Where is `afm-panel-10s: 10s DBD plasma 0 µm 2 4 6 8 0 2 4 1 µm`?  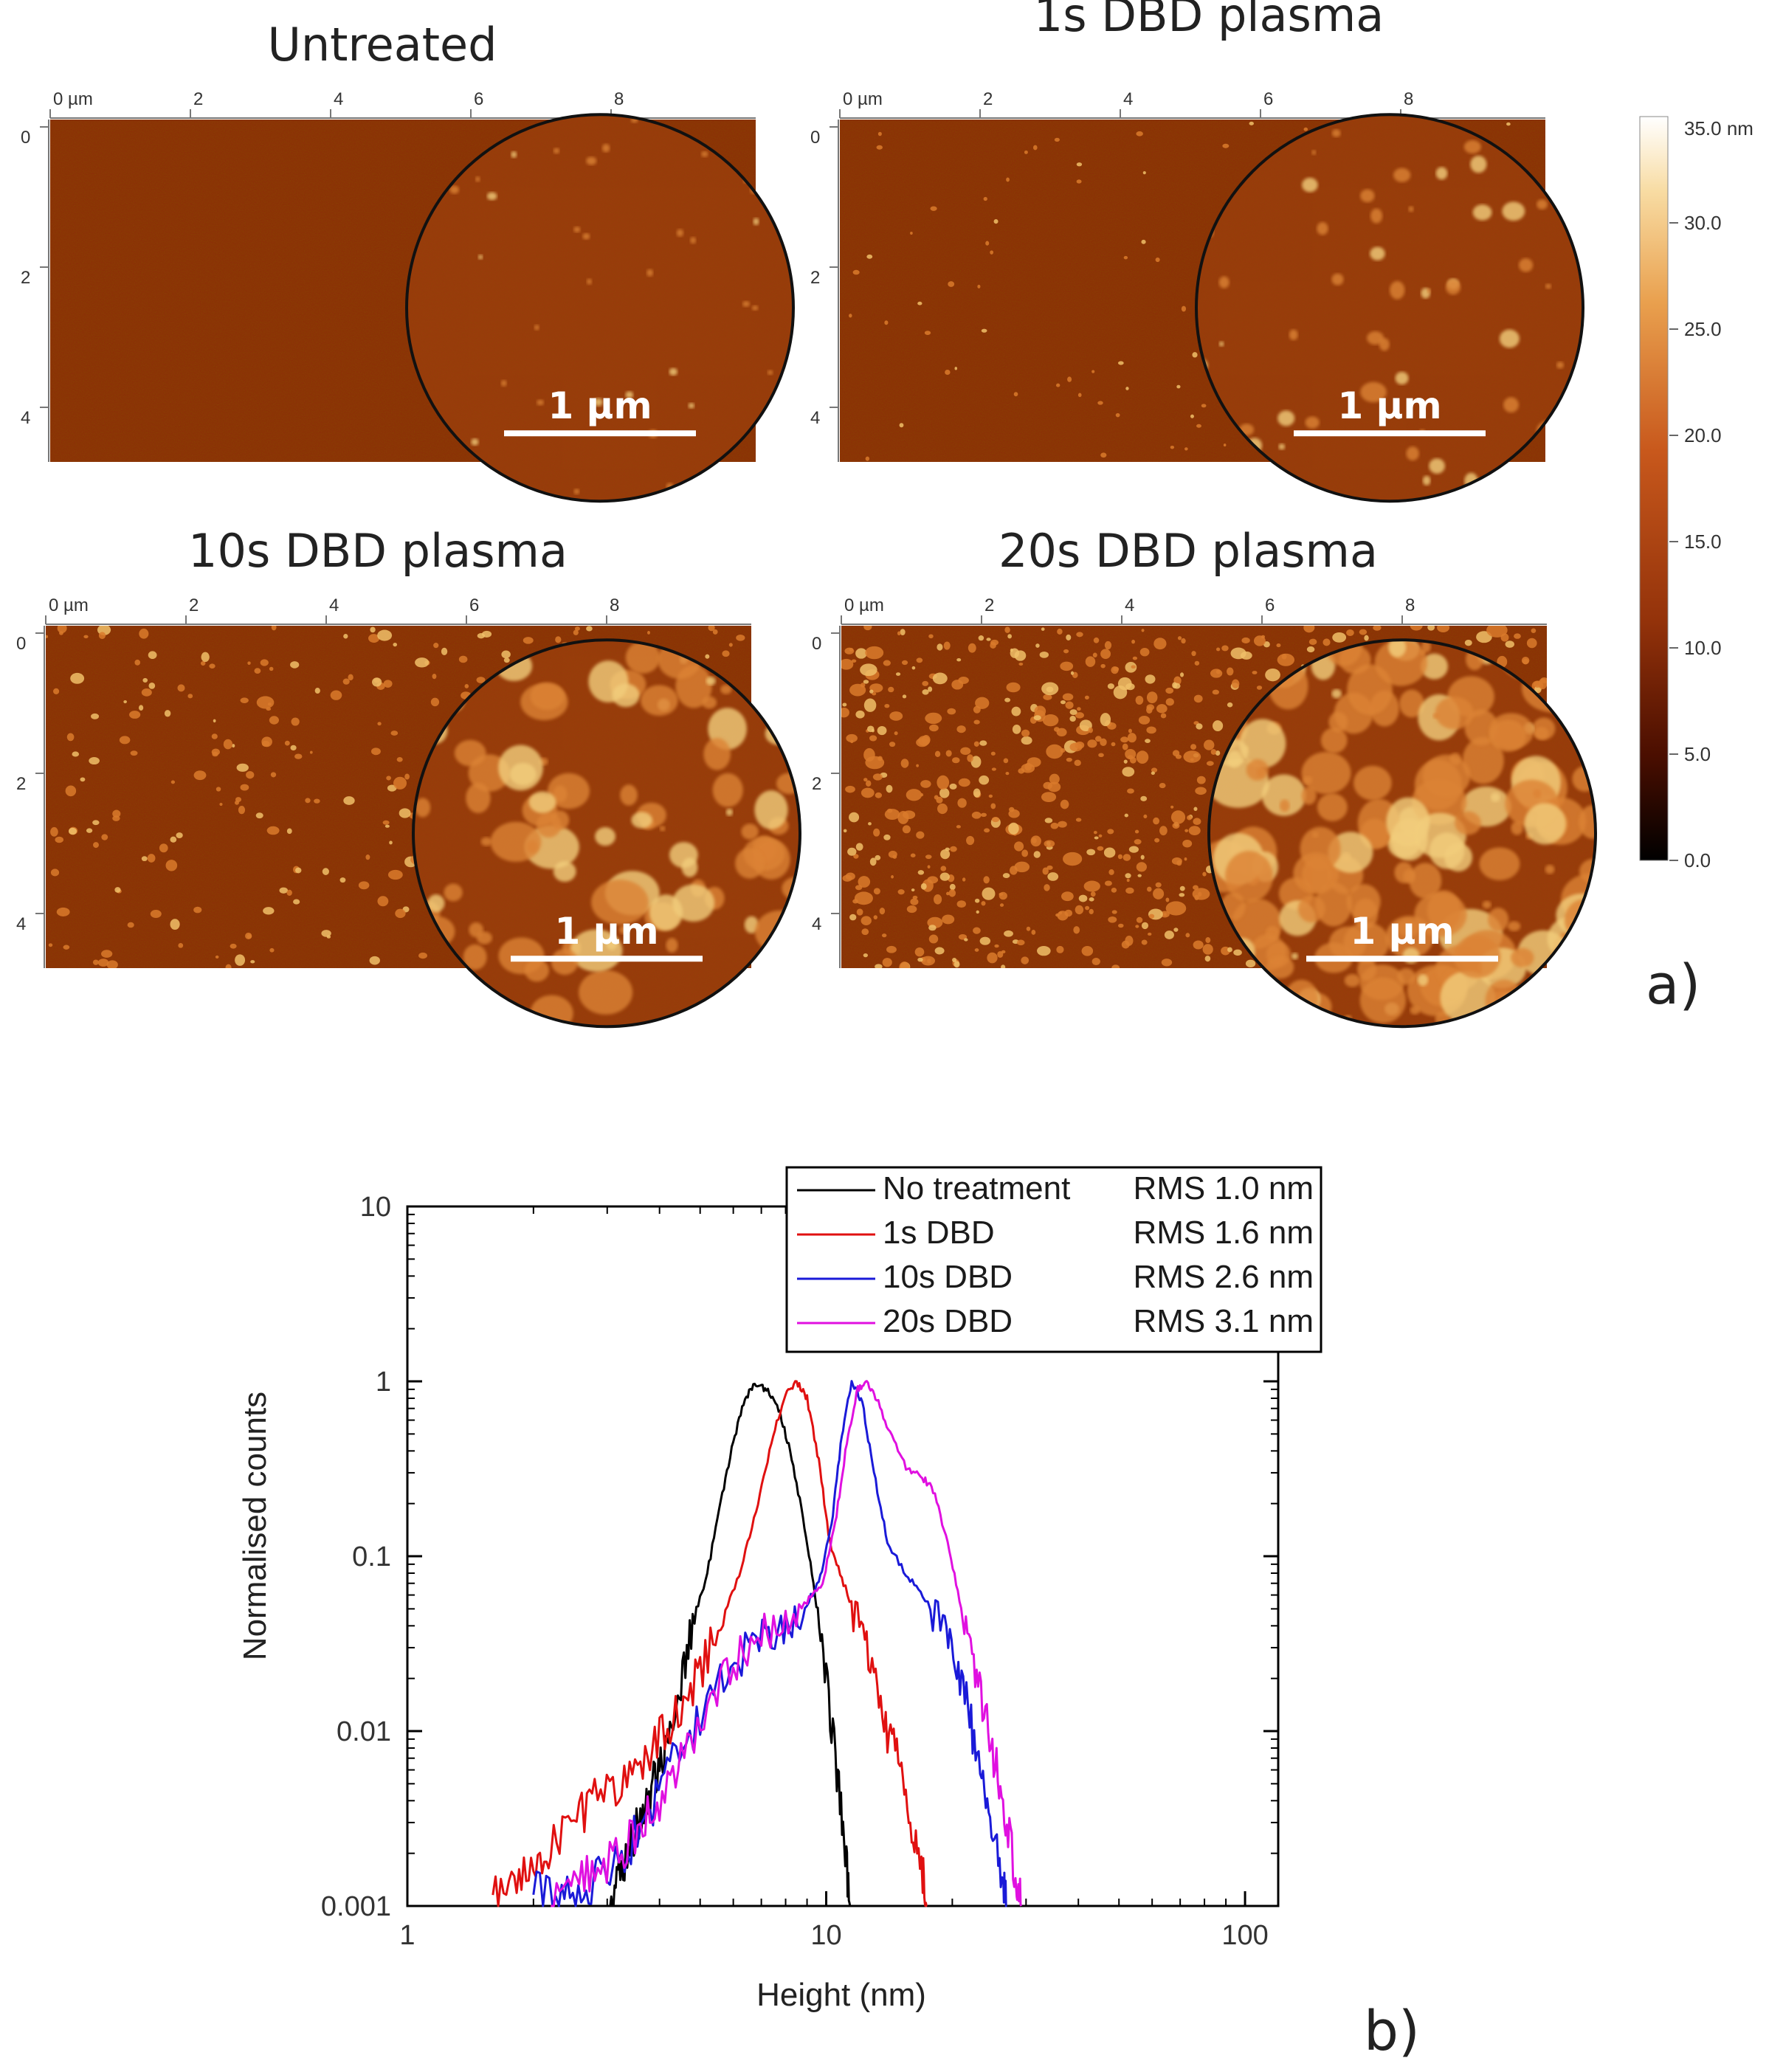 afm-panel-10s: 10s DBD plasma 0 µm 2 4 6 8 0 2 4 1 µm is located at coordinates (408, 776).